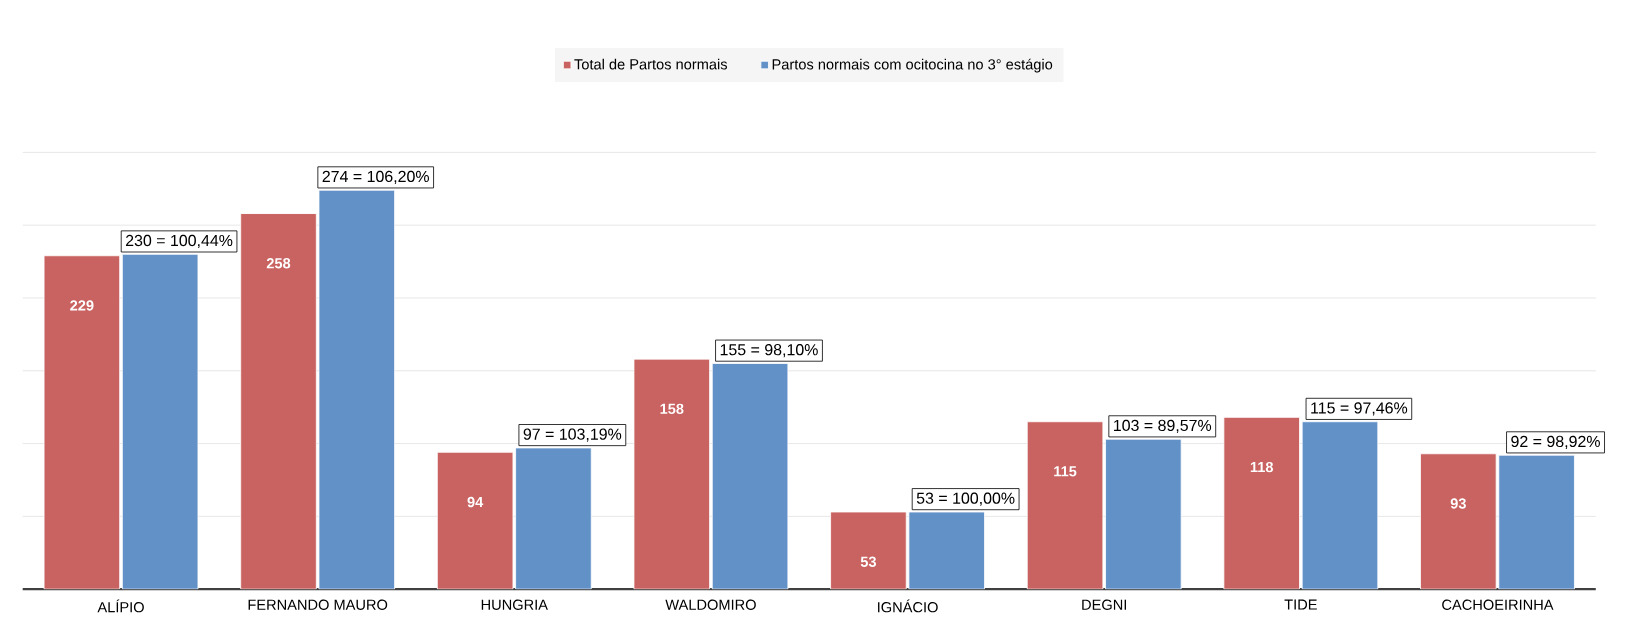 The image size is (1645, 642). Describe the element at coordinates (375, 177) in the screenshot. I see `data-label: 274 = 106,20%` at that location.